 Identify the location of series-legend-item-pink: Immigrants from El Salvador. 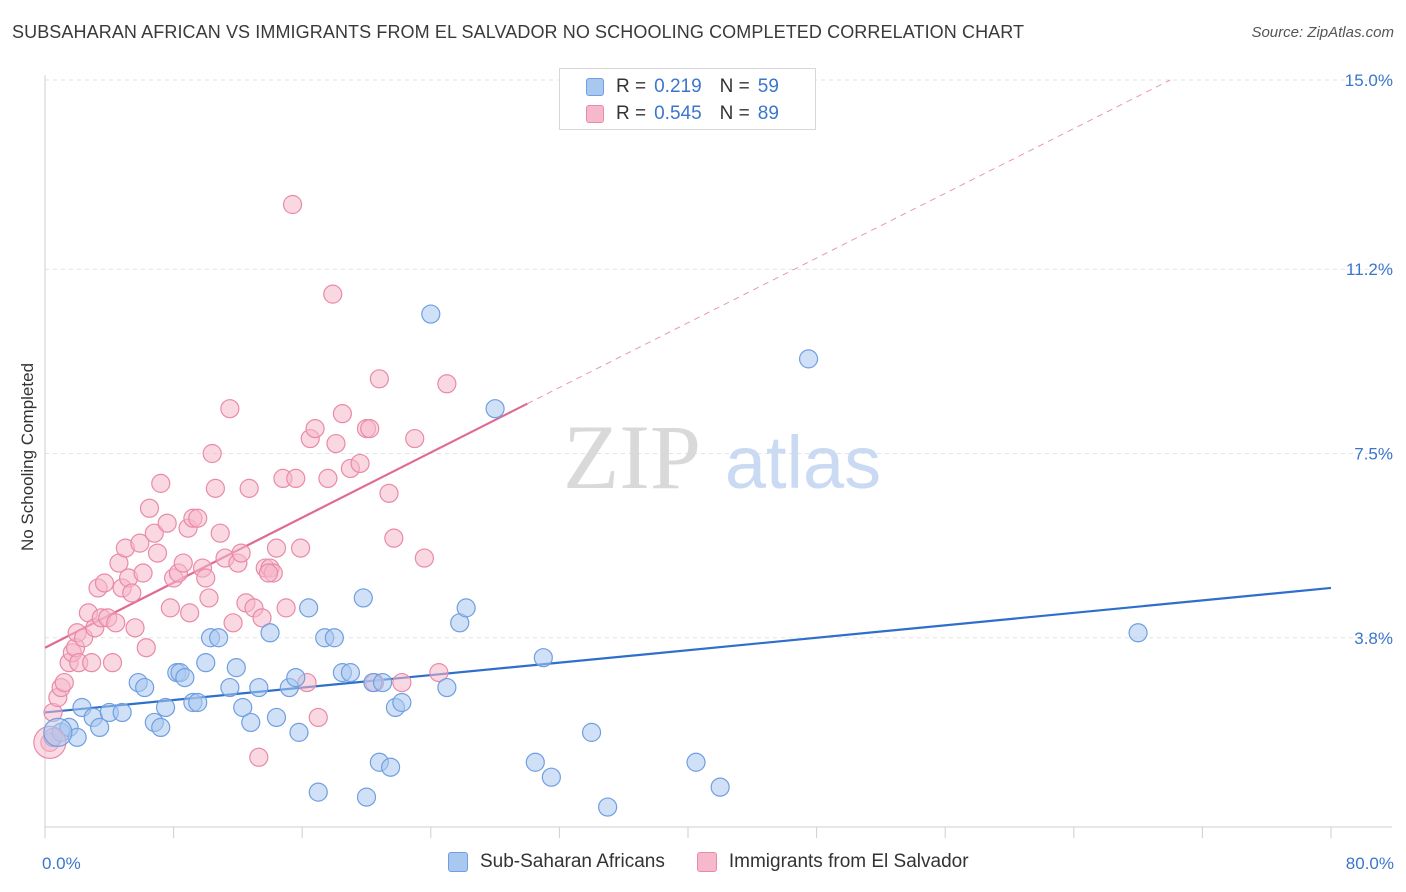
(832, 862).